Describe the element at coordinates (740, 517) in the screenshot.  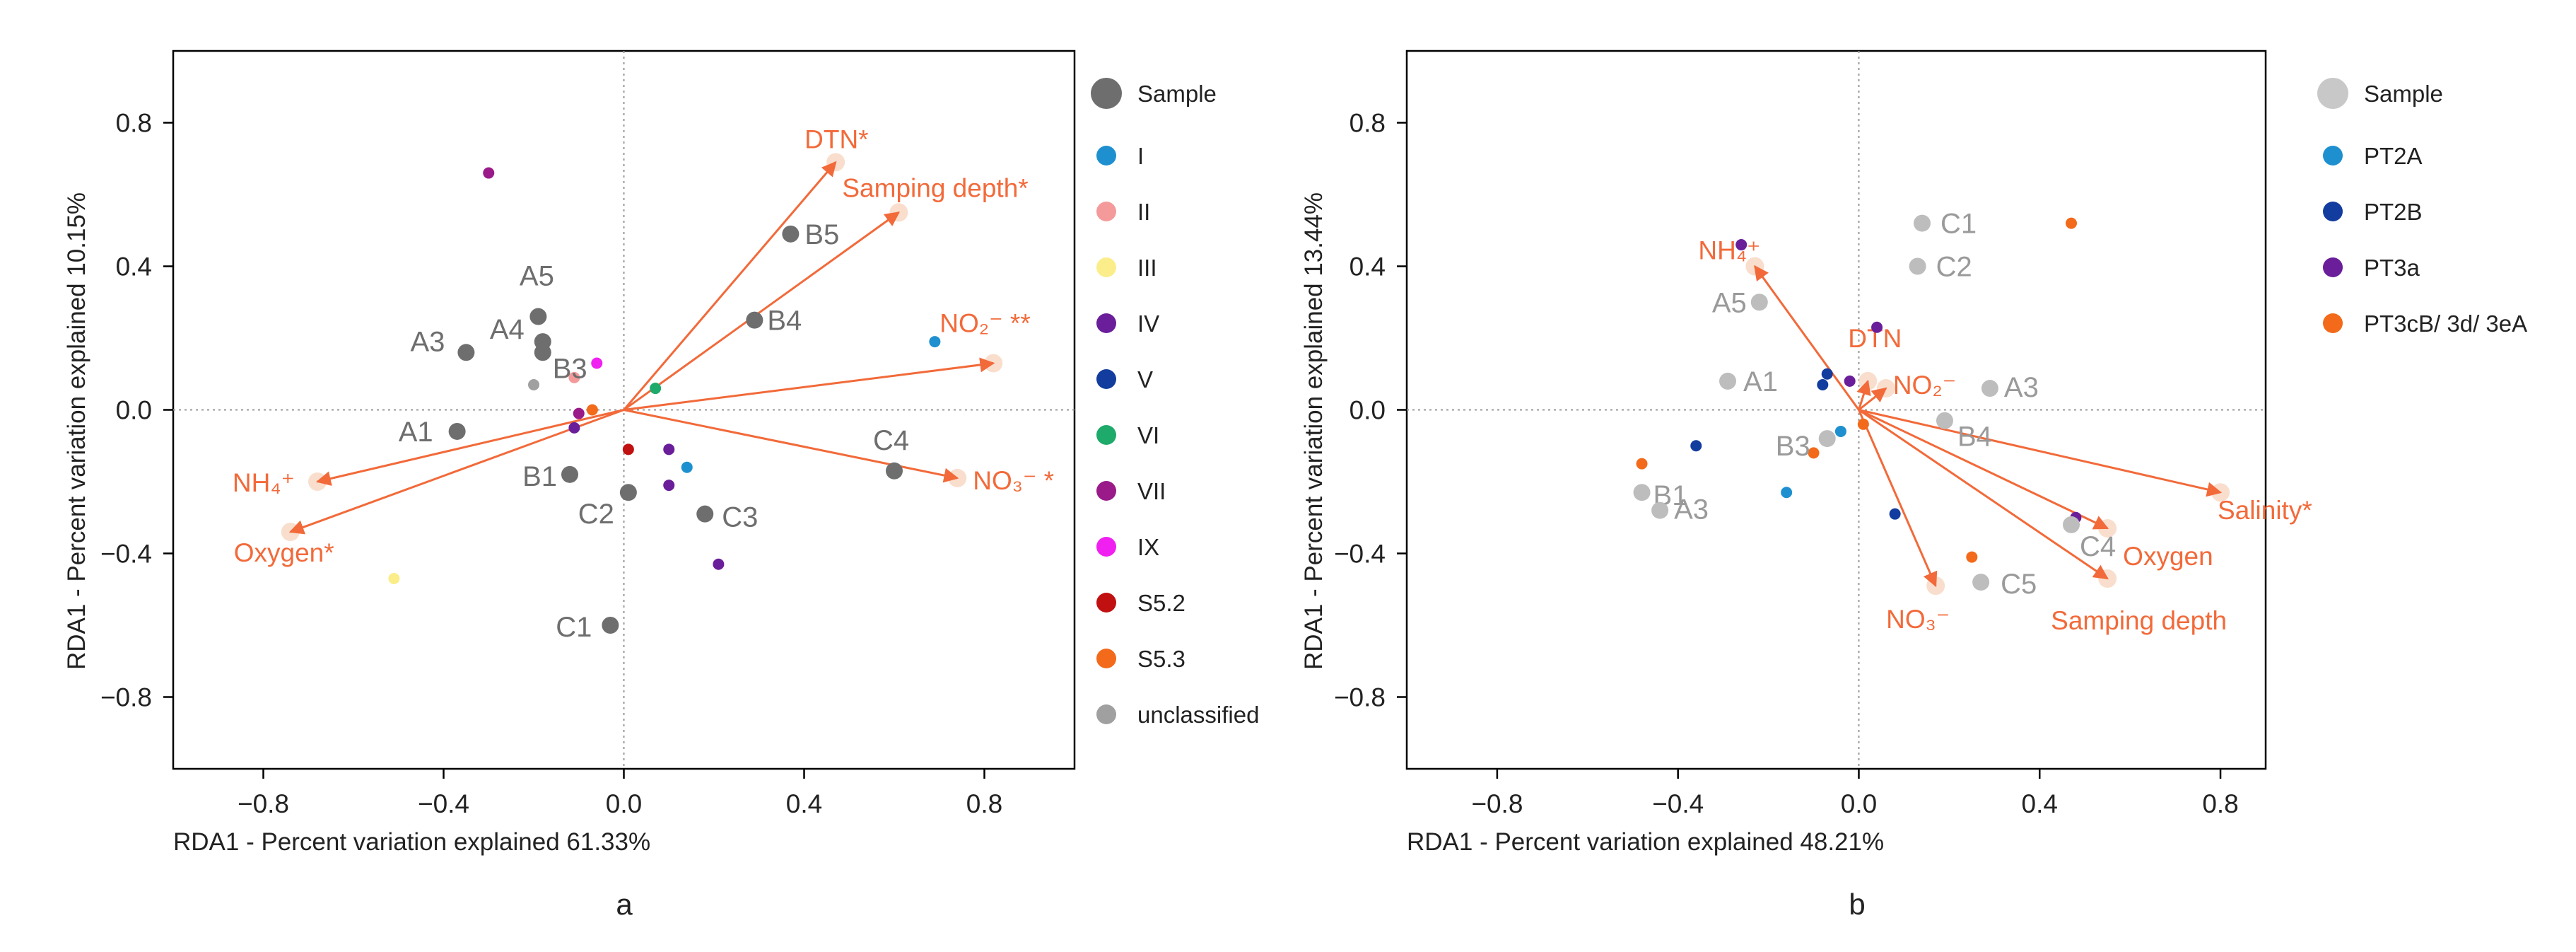
I see `sample-label: C3` at that location.